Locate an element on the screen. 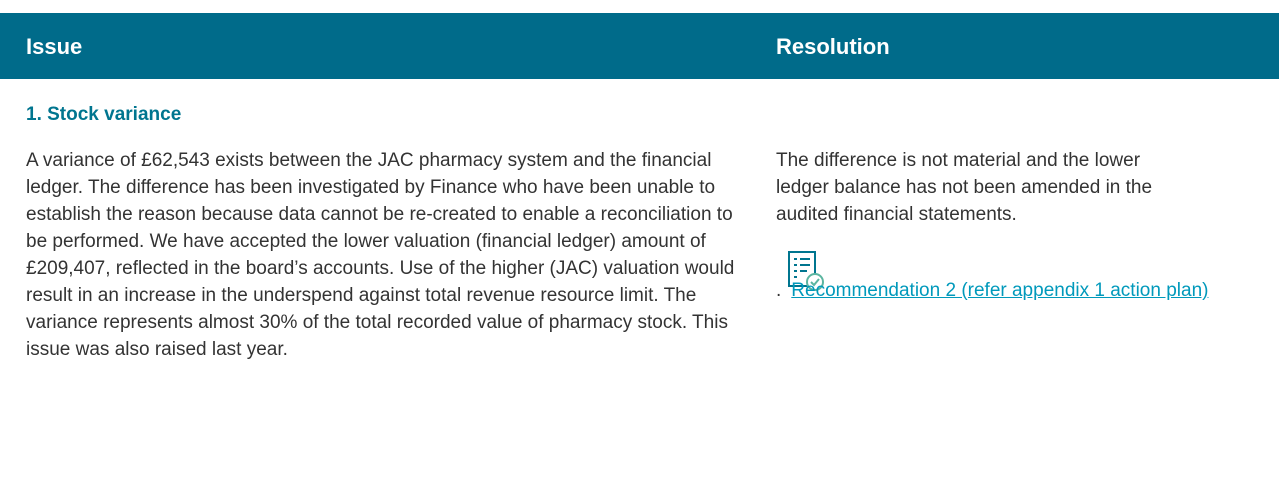  row-title: 1. Stock variance is located at coordinates (104, 114).